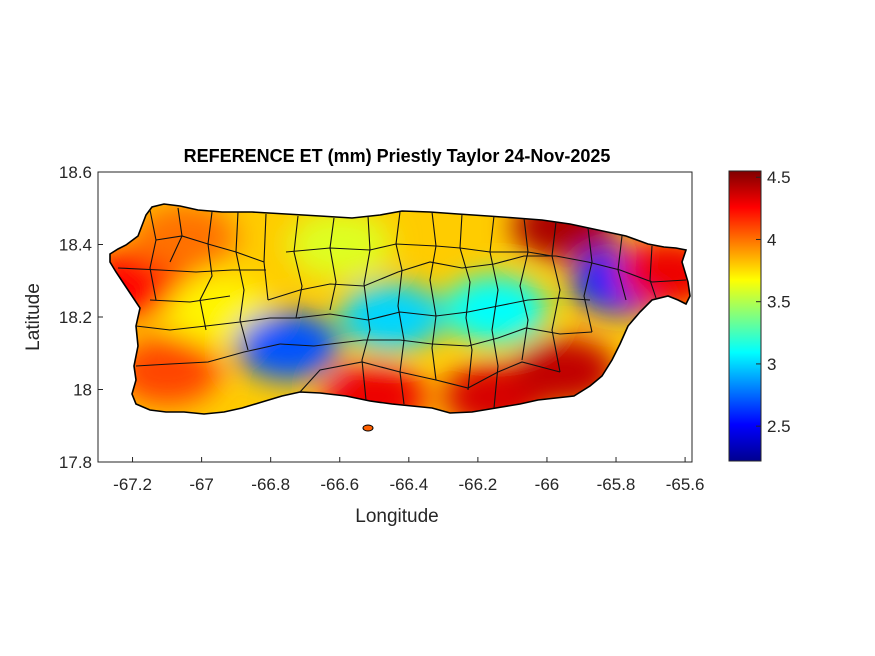 The height and width of the screenshot is (656, 875). I want to click on islet, so click(368, 428).